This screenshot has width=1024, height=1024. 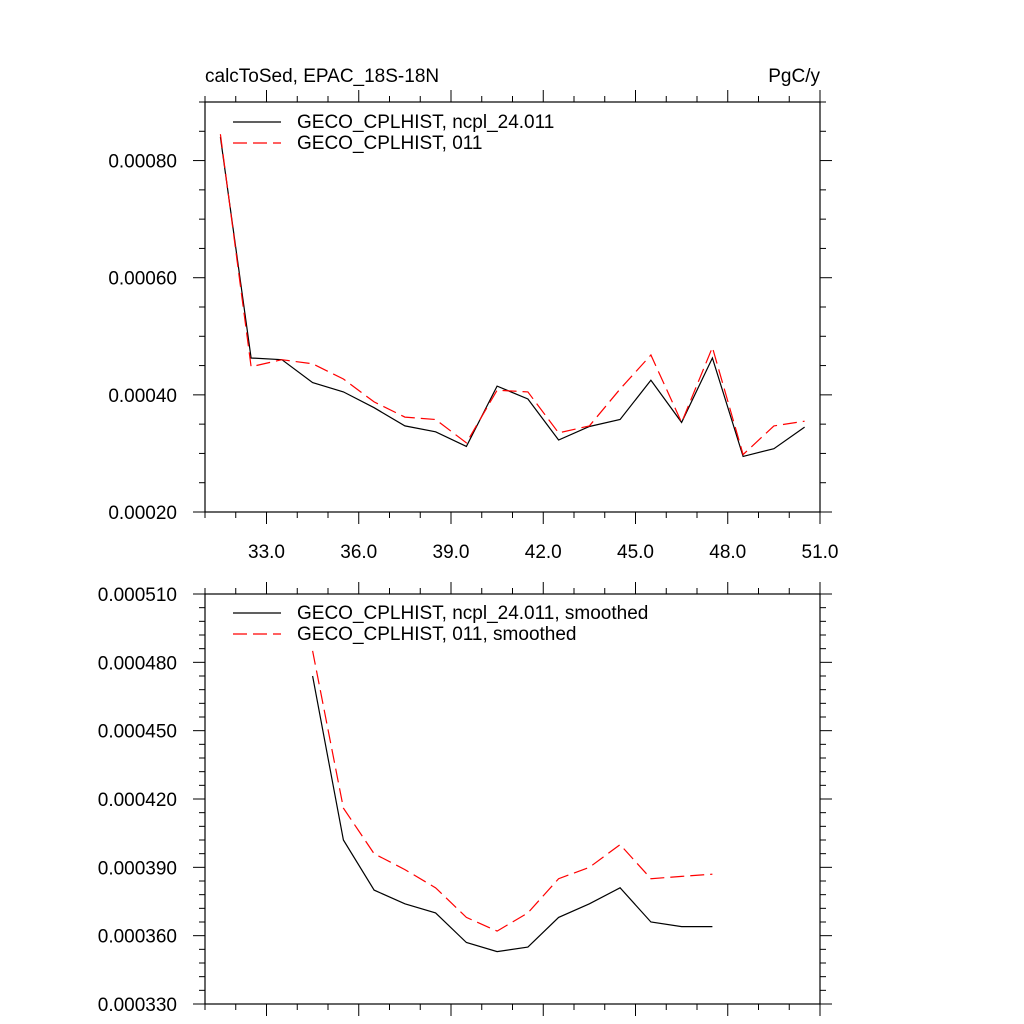 What do you see at coordinates (543, 552) in the screenshot?
I see `x-tick-label: 42.0` at bounding box center [543, 552].